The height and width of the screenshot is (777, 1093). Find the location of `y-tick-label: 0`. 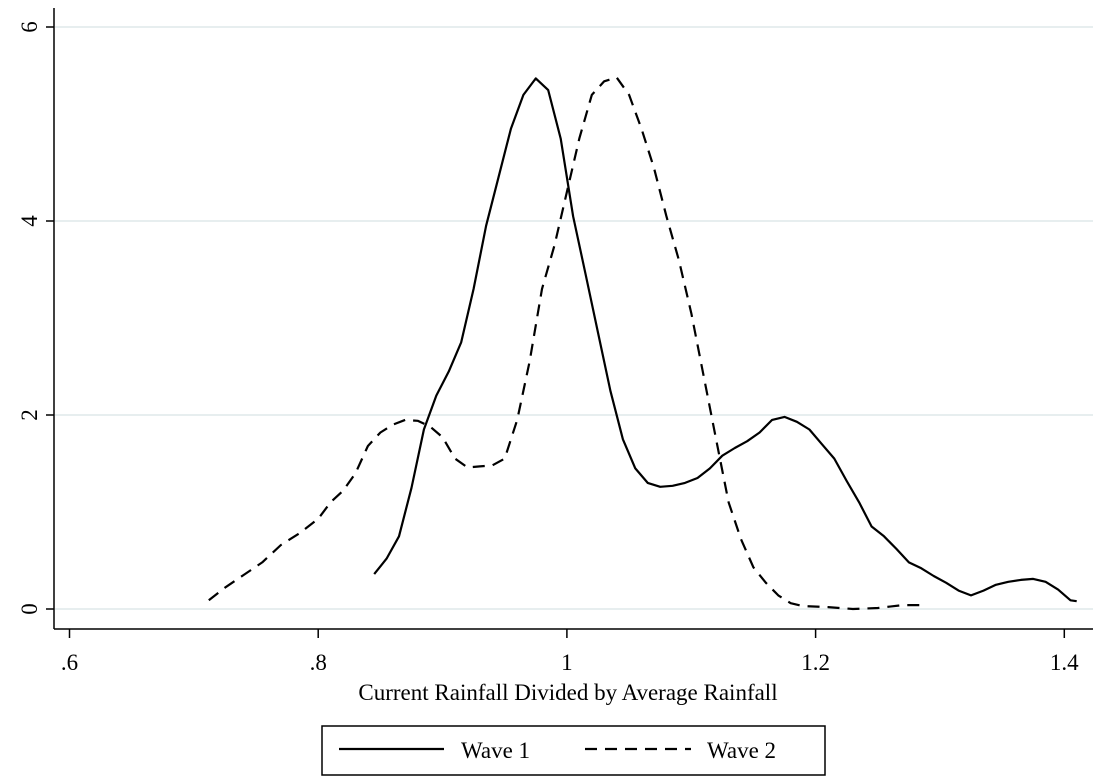

y-tick-label: 0 is located at coordinates (29, 609).